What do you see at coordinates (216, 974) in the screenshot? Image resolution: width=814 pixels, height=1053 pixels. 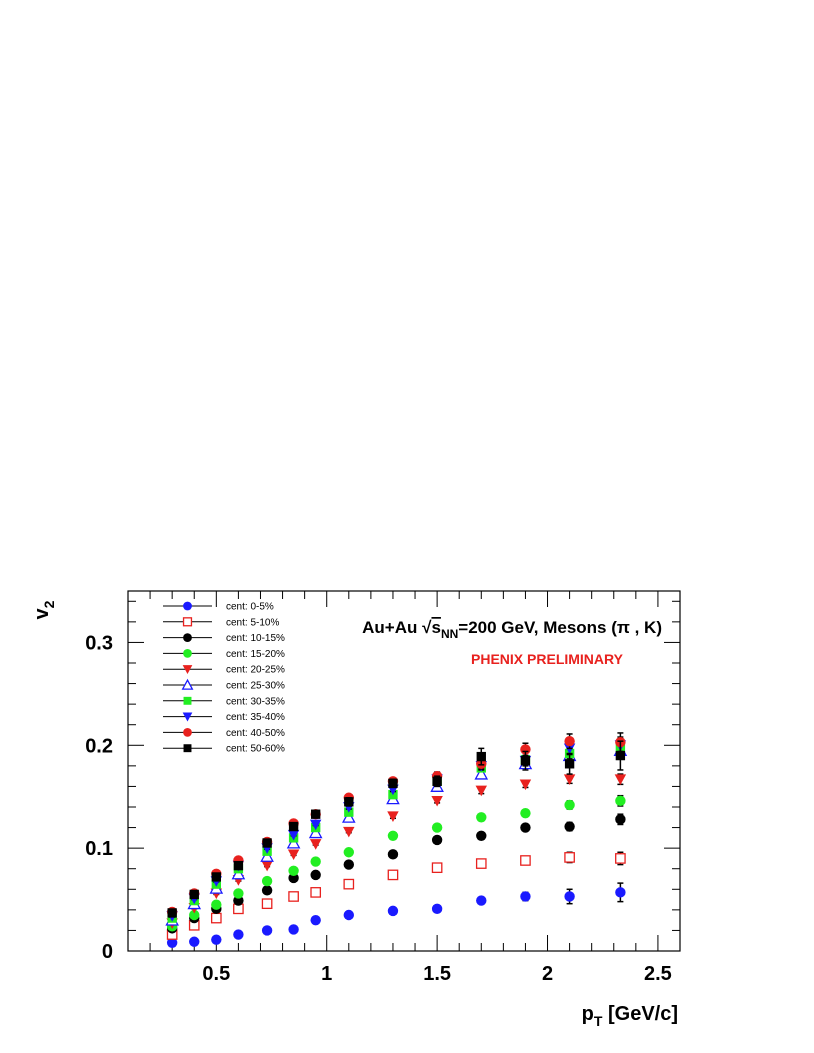 I see `x-tick-label: 0.5` at bounding box center [216, 974].